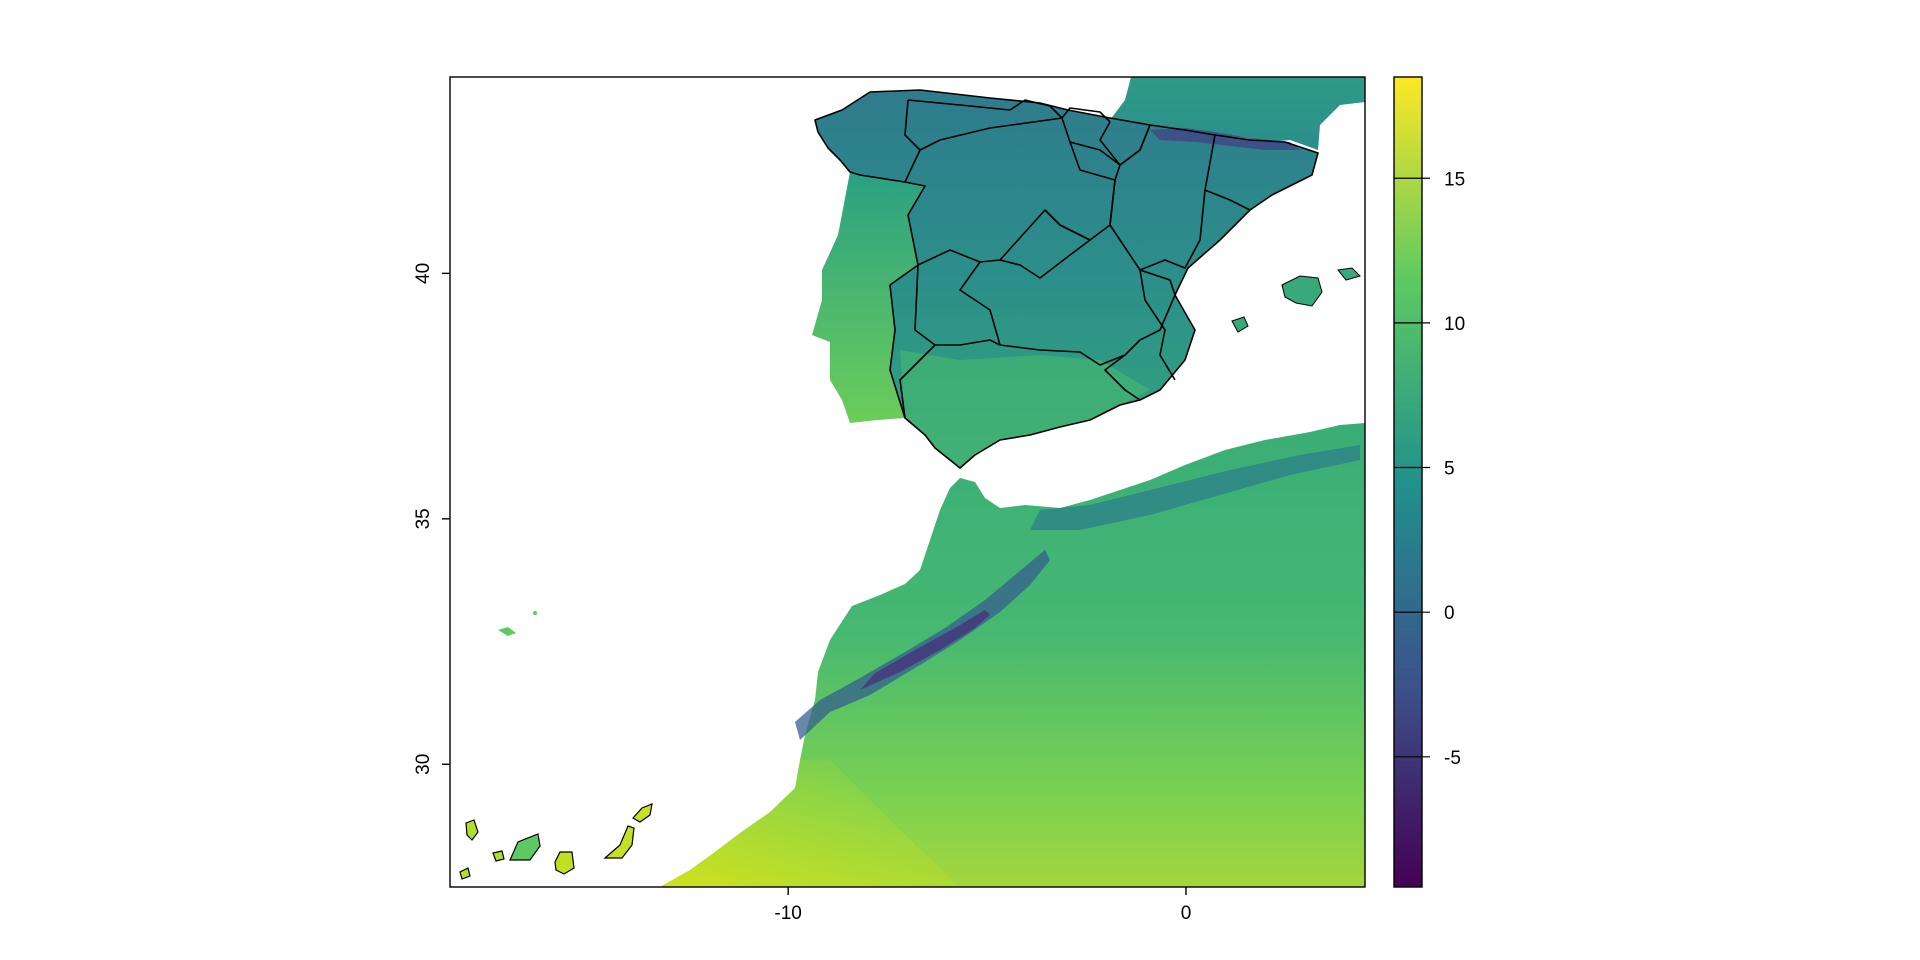  Describe the element at coordinates (868, 297) in the screenshot. I see `land-portugal` at that location.